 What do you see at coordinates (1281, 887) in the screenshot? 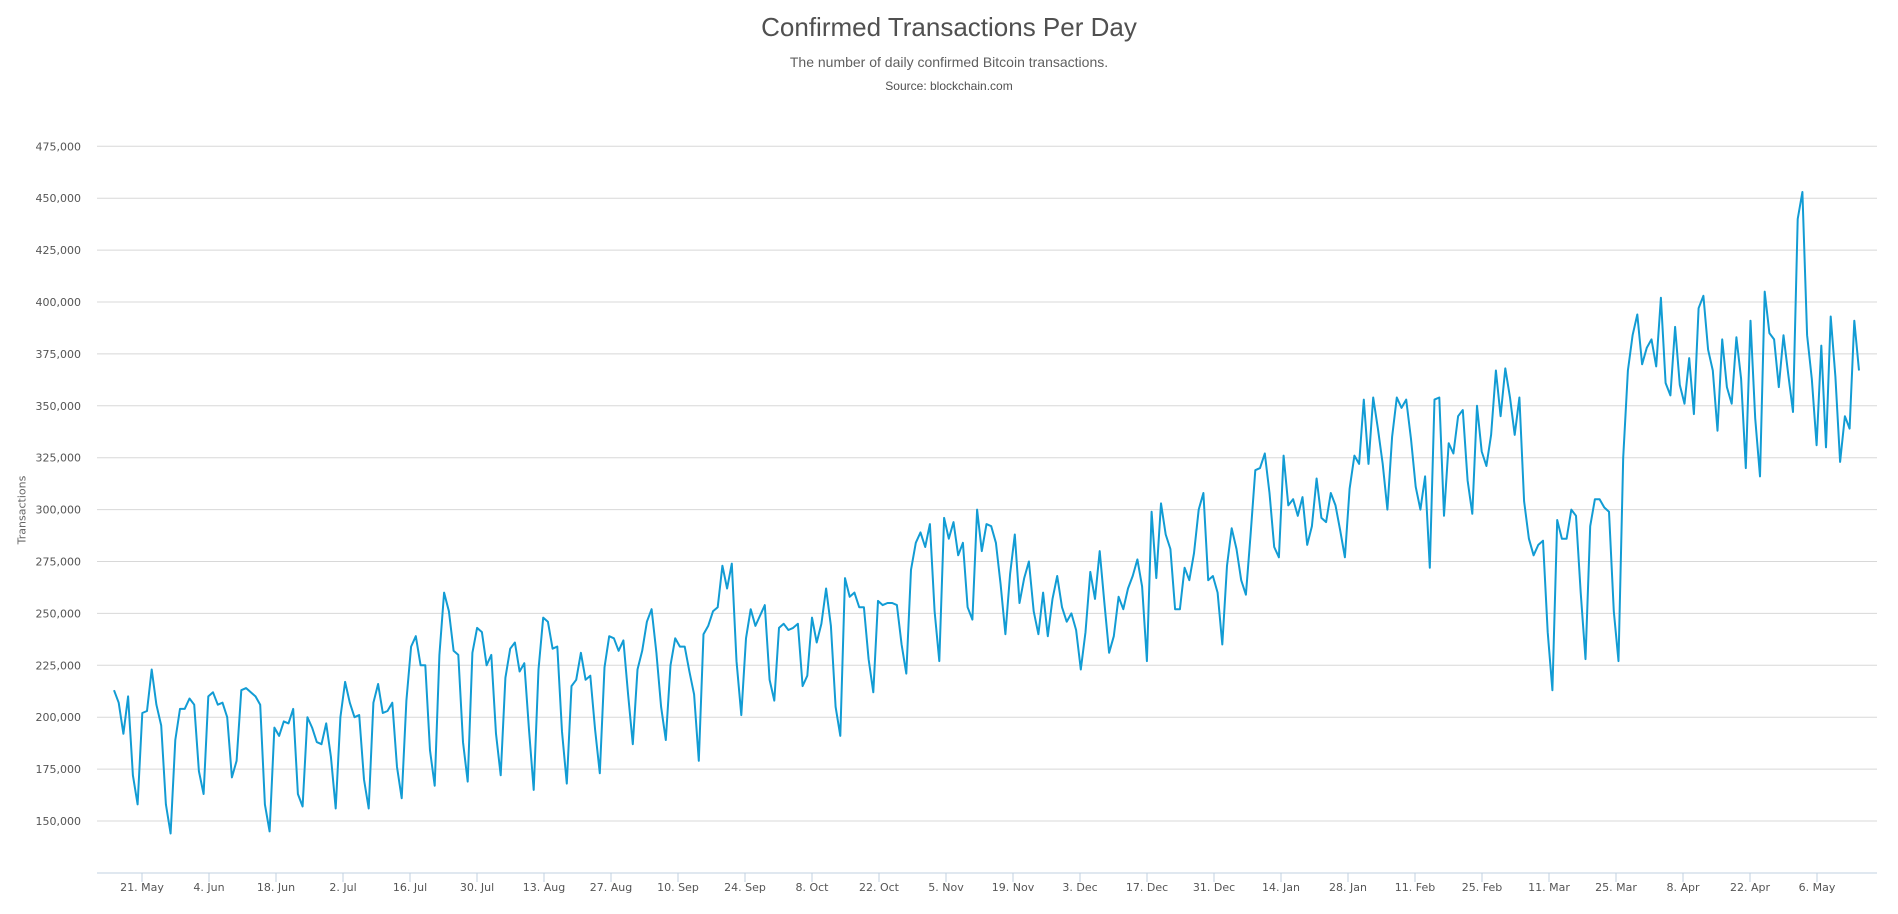
I see `x-tick-label: 14. Jan` at bounding box center [1281, 887].